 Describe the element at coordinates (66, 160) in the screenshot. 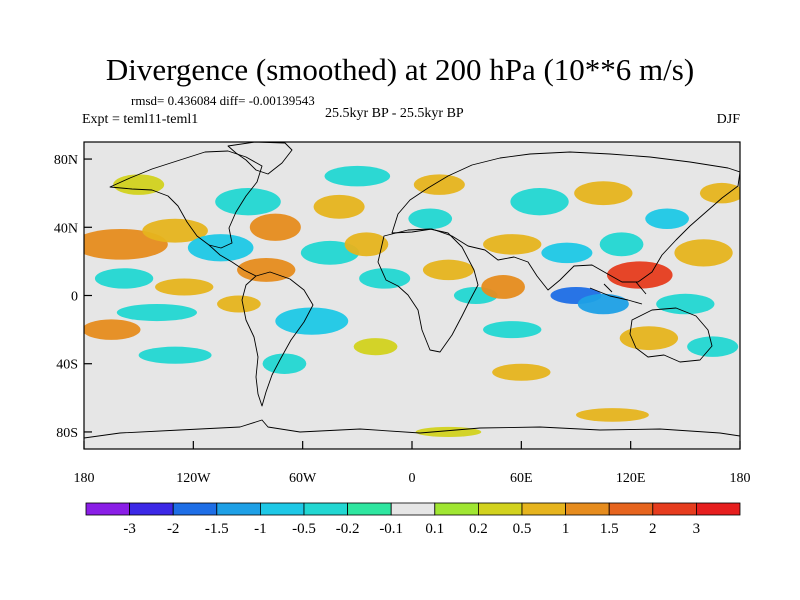

I see `y-tick-label: 80N` at that location.